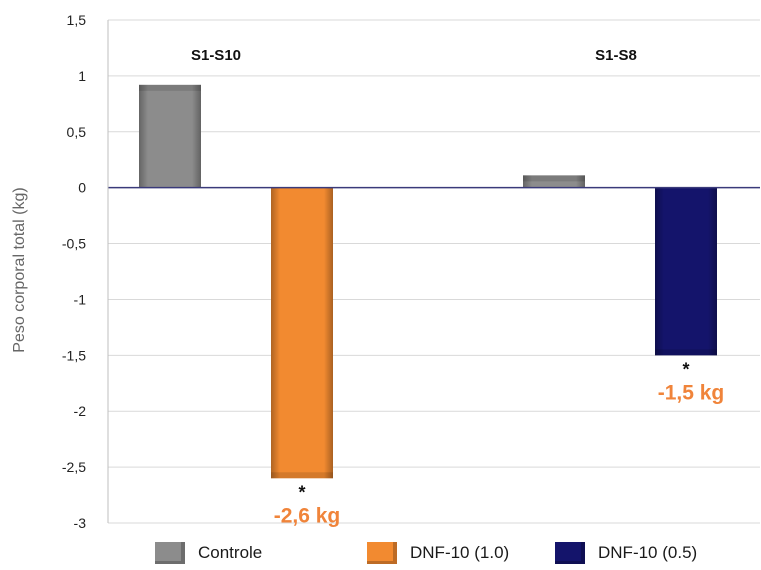 The image size is (761, 570). What do you see at coordinates (616, 55) in the screenshot?
I see `group-label: S1-S8` at bounding box center [616, 55].